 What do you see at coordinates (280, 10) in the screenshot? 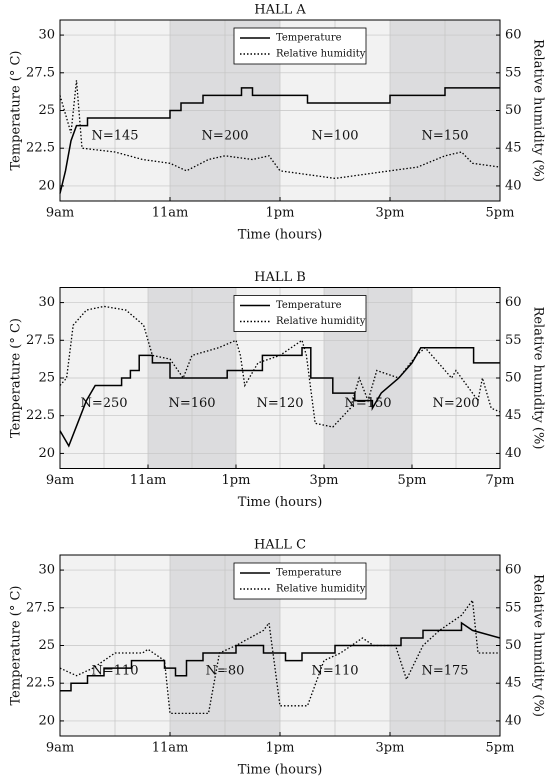
I see `chart-title: HALL A` at bounding box center [280, 10].